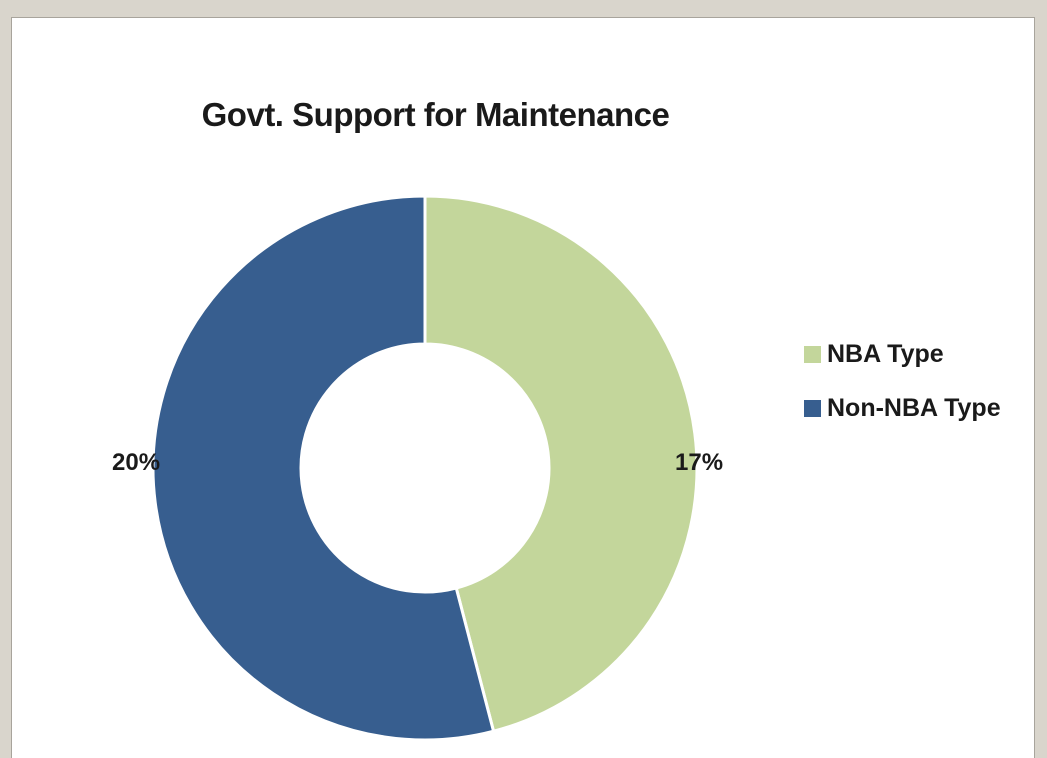 The image size is (1047, 758). What do you see at coordinates (914, 407) in the screenshot?
I see `legend-label-non-nba-type: Non-NBA Type` at bounding box center [914, 407].